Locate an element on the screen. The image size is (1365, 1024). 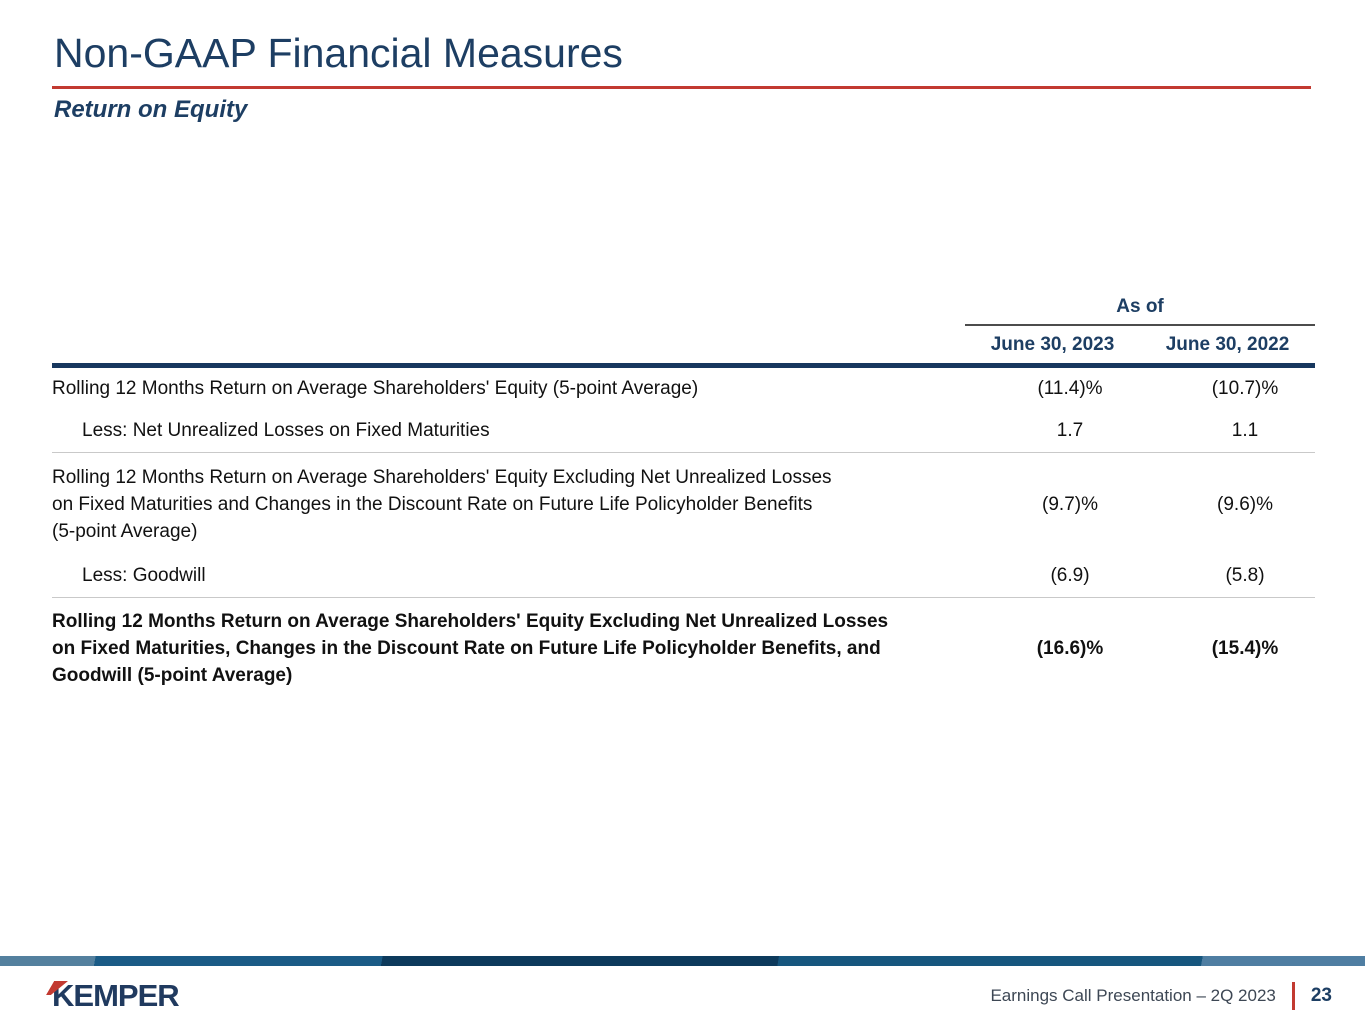
footer-accent-bar is located at coordinates (682, 961).